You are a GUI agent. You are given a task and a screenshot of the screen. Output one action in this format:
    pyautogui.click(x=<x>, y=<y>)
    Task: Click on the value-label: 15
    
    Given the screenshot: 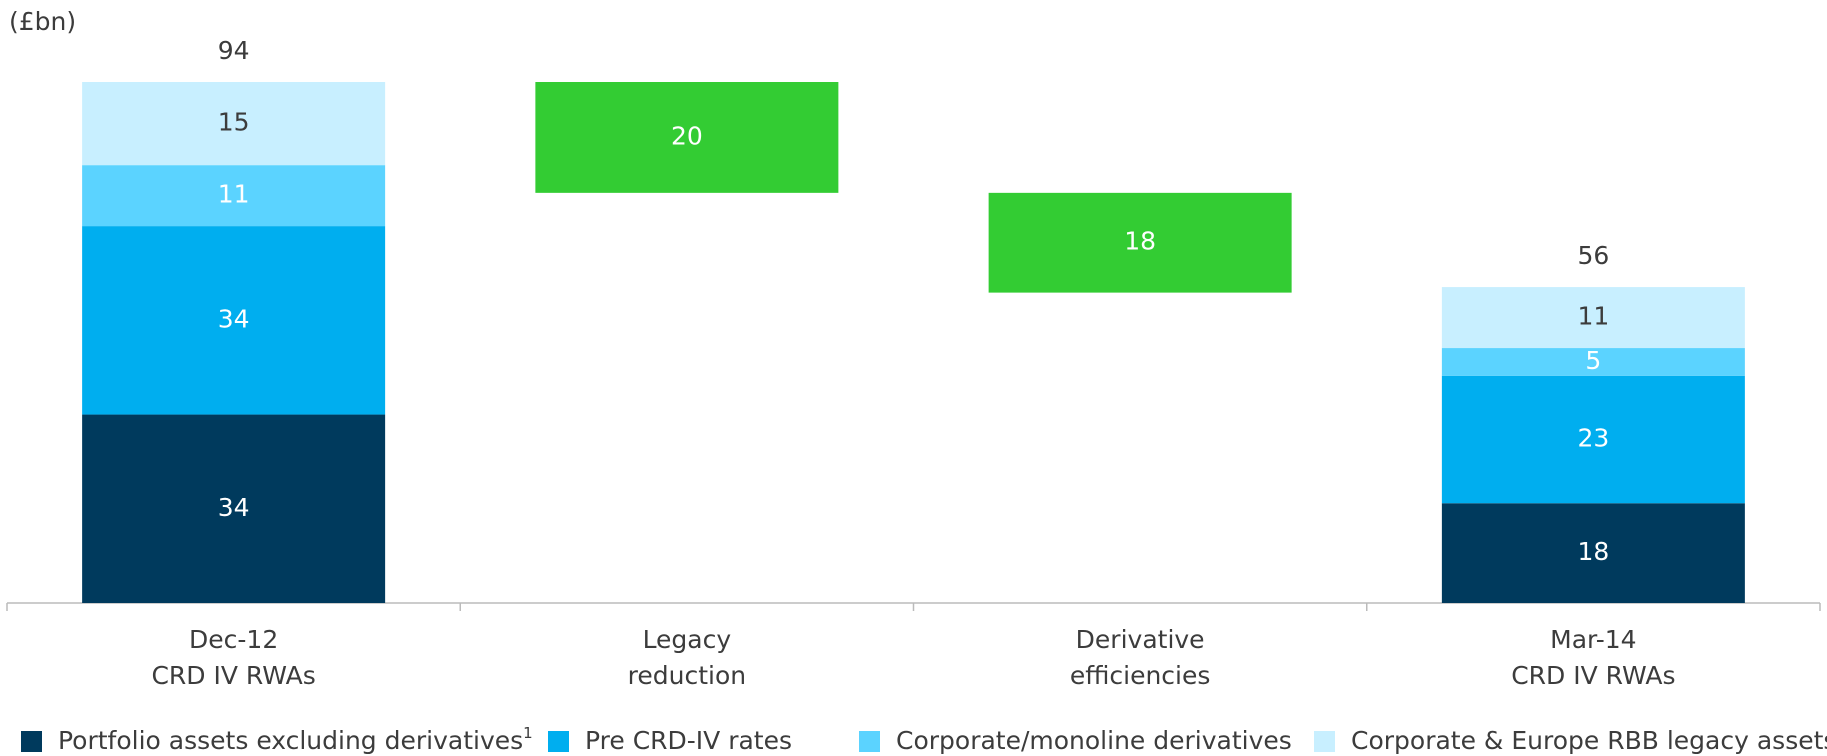 What is the action you would take?
    pyautogui.click(x=234, y=122)
    